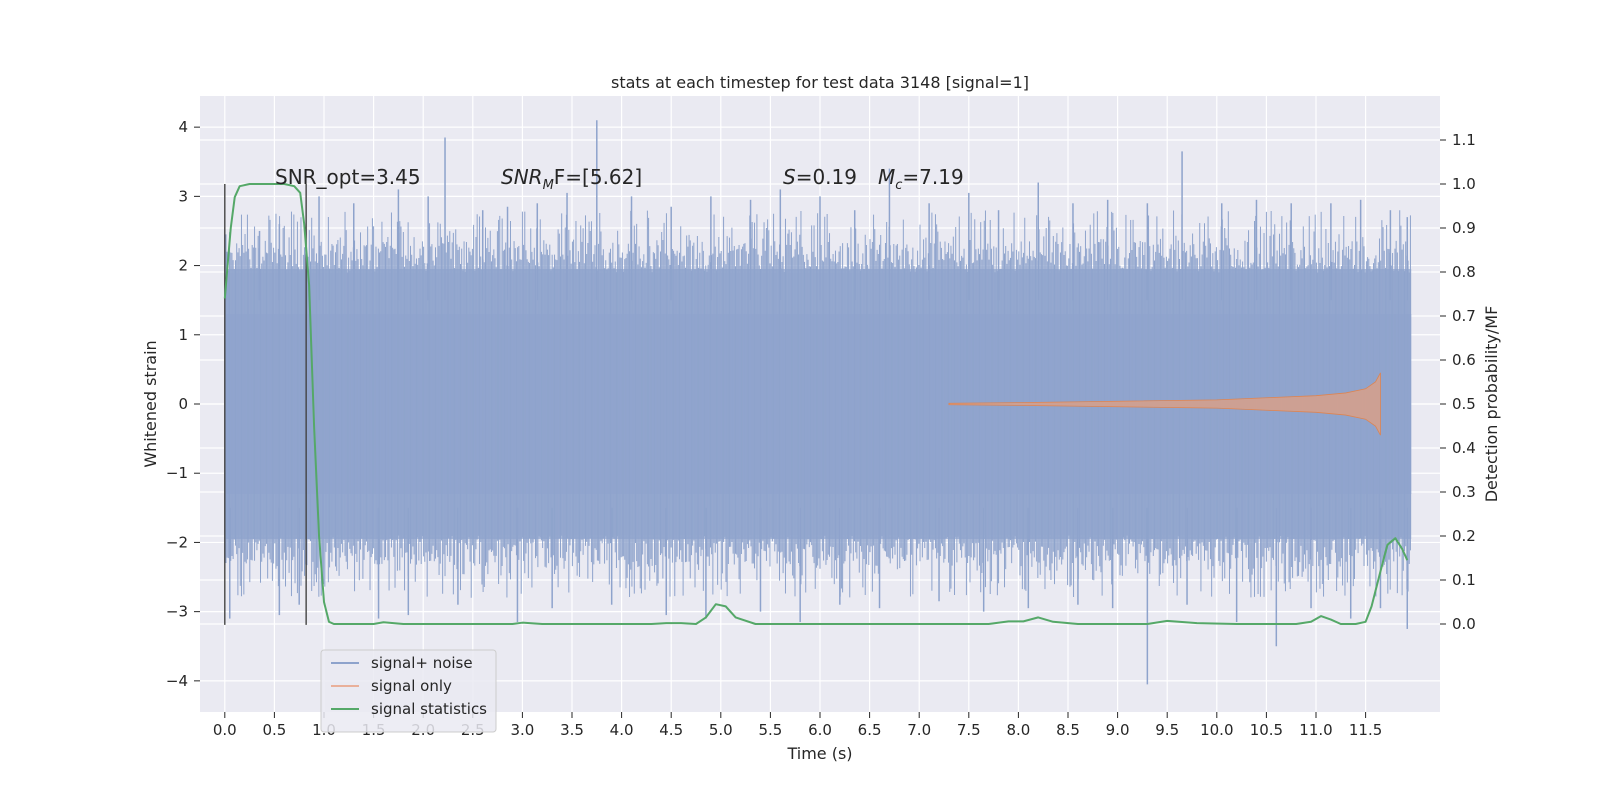 The width and height of the screenshot is (1600, 804). I want to click on y-tick-label: −4, so click(177, 681).